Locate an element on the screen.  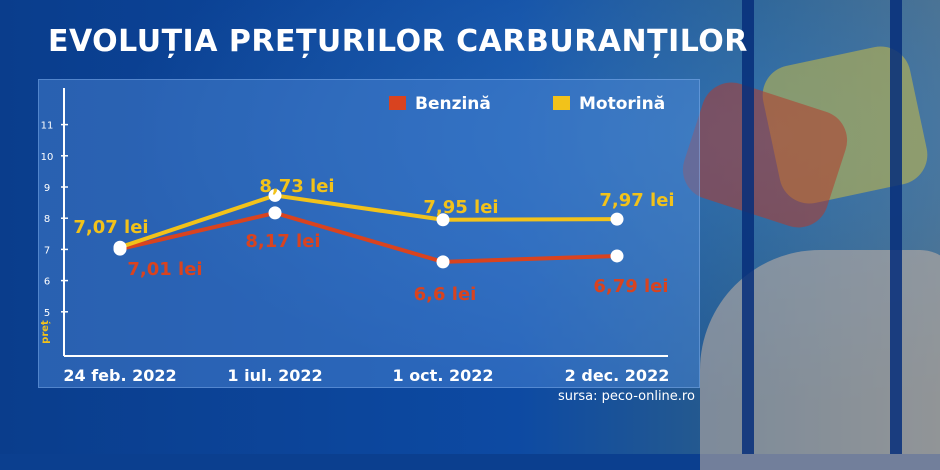
y-axis-label: preț is located at coordinates (45, 332).